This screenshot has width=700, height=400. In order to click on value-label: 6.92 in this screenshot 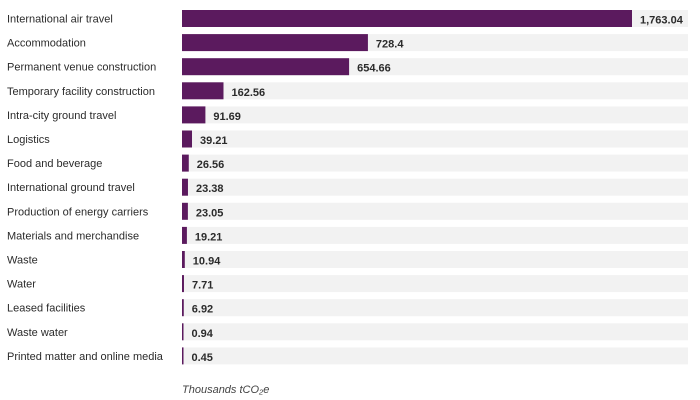, I will do `click(202, 310)`.